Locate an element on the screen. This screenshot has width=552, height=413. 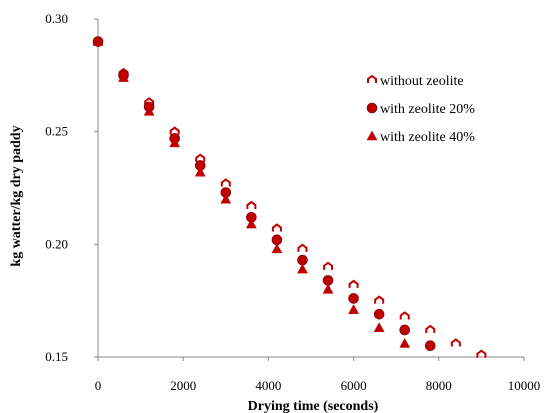
y-tick-label: 0.15 is located at coordinates (56, 356).